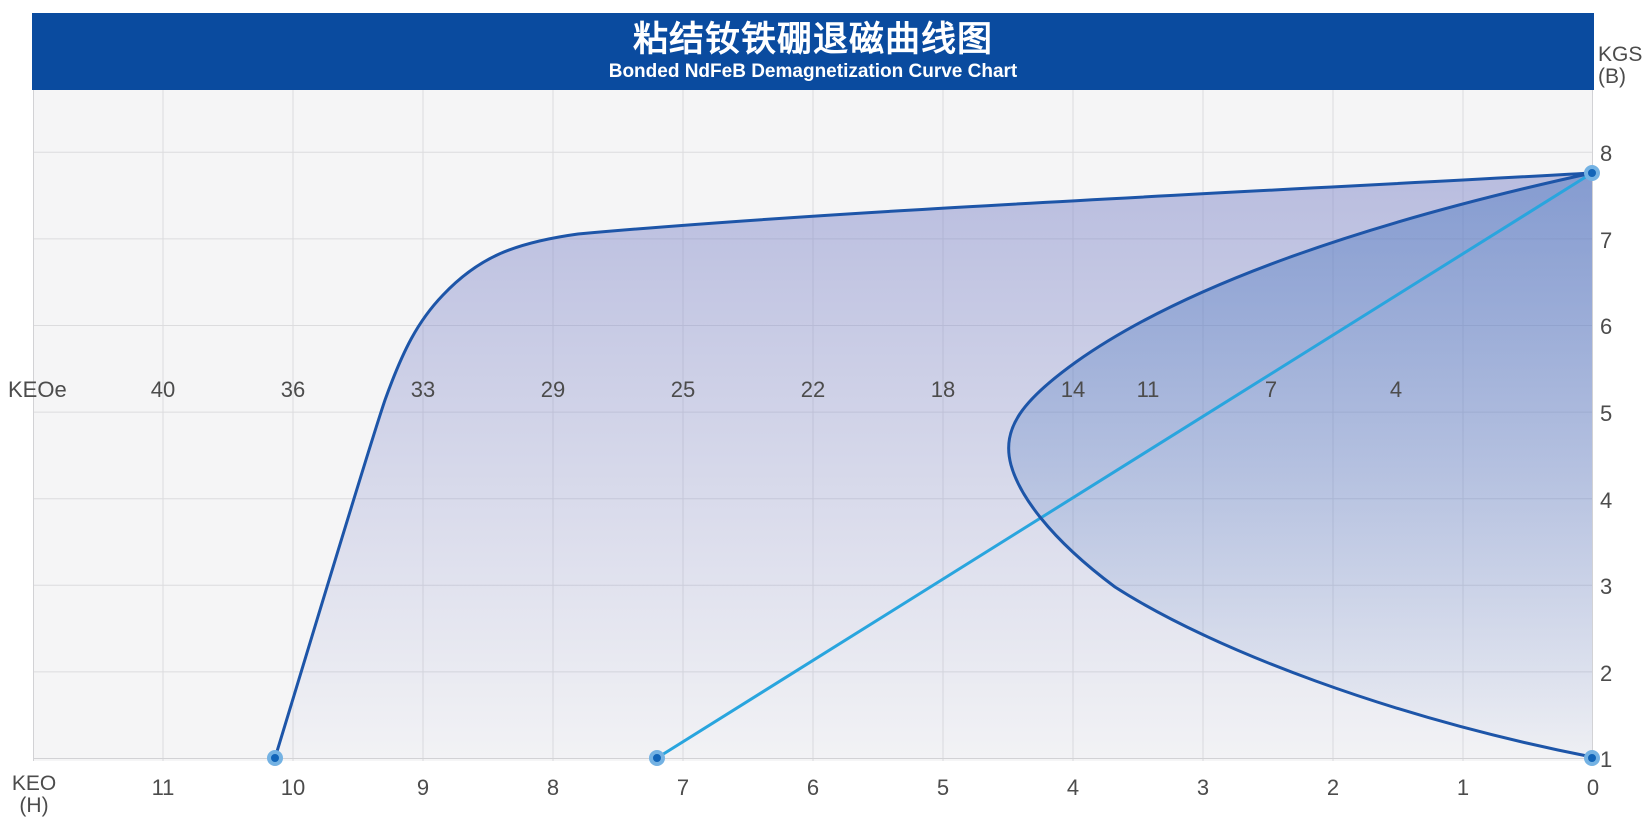 This screenshot has height=834, width=1644. I want to click on bottom-axis-unit-line2: (H), so click(34, 805).